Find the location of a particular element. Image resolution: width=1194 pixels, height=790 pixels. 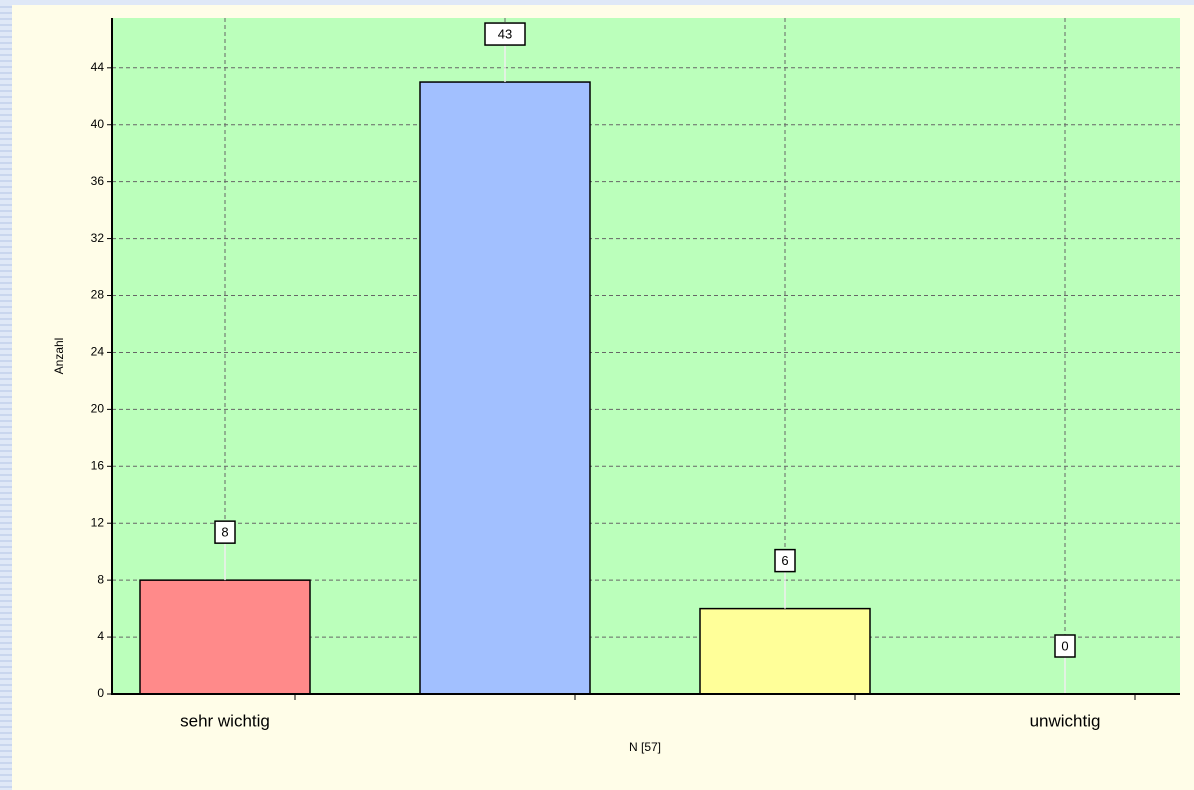

value-label: 8 is located at coordinates (224, 532).